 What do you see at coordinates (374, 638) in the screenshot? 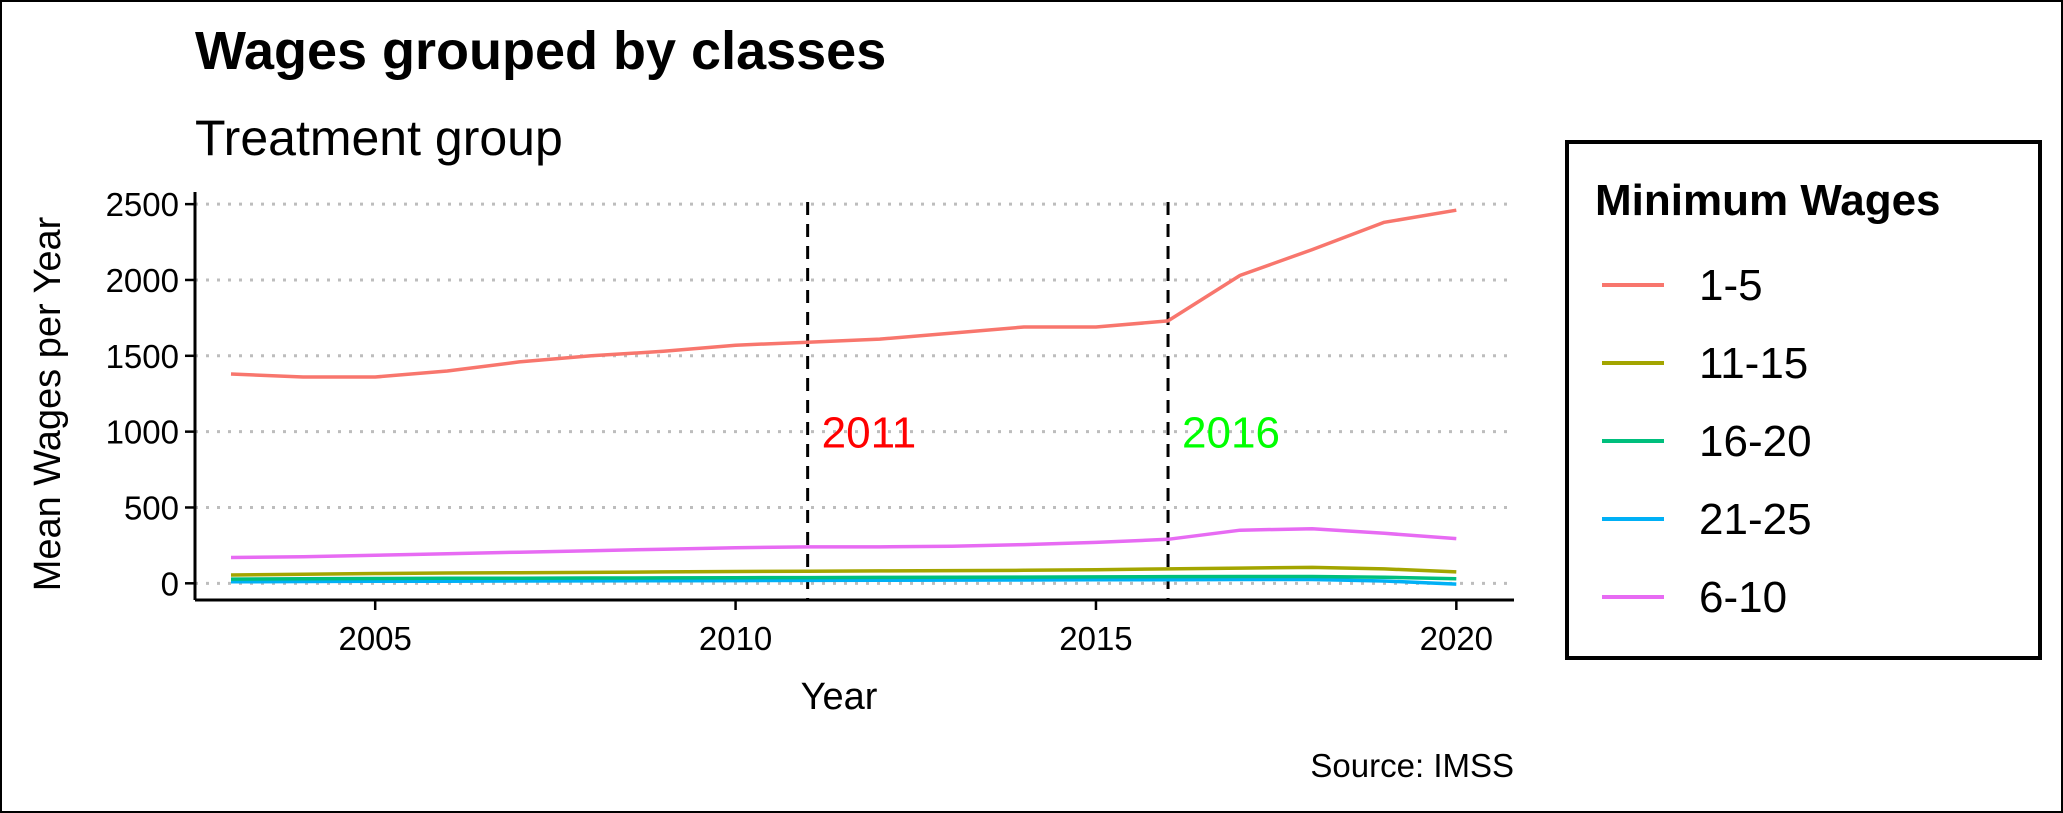
I see `x-tick-label: 2005` at bounding box center [374, 638].